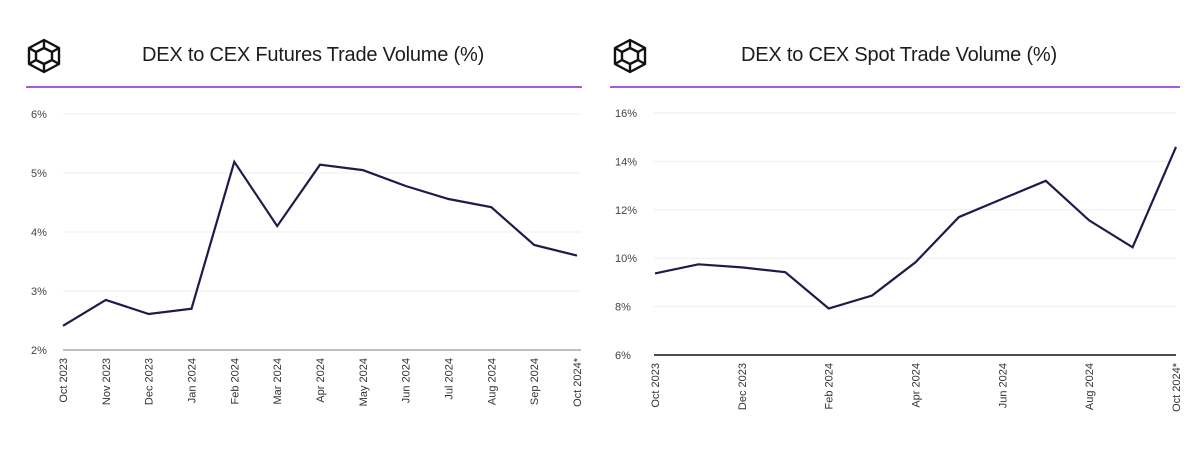 The image size is (1200, 455). What do you see at coordinates (535, 381) in the screenshot?
I see `x-tick-label: Sep 2024` at bounding box center [535, 381].